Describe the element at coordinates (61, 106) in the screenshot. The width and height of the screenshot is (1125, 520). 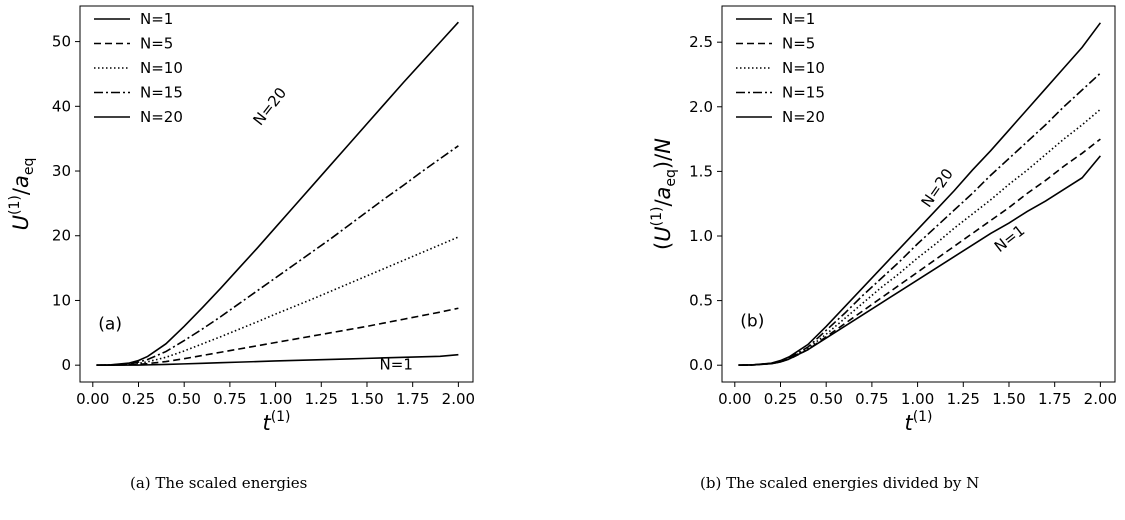
I see `y-tick-label: 40` at that location.